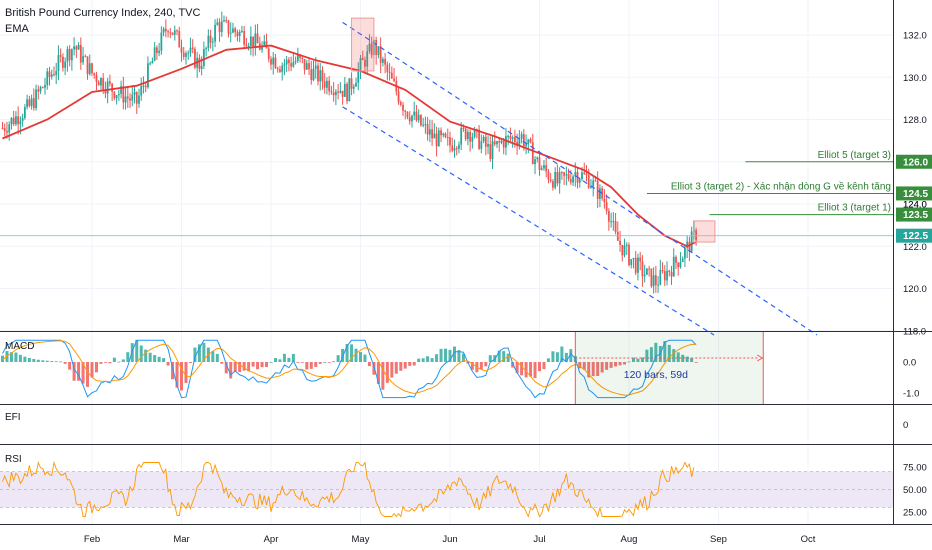 The width and height of the screenshot is (932, 550). Describe the element at coordinates (20, 346) in the screenshot. I see `macd-label: MACD` at that location.